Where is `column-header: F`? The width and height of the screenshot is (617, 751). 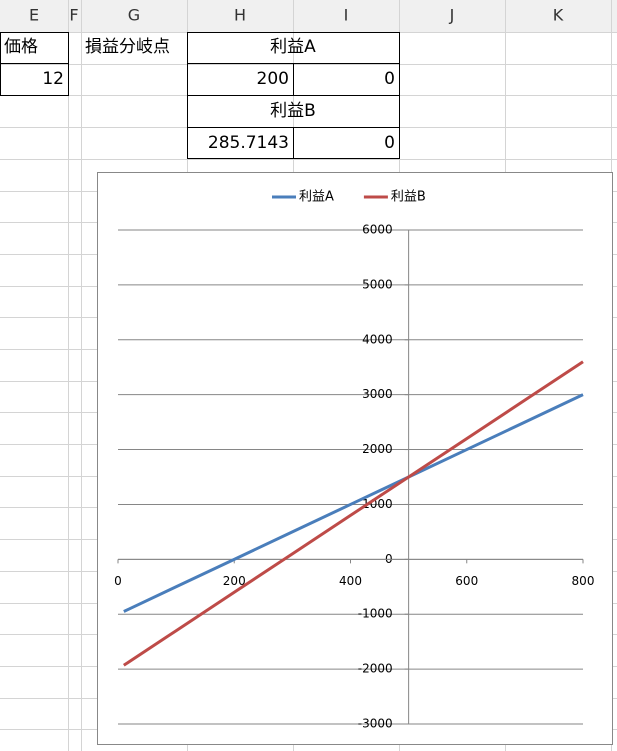 column-header: F is located at coordinates (73, 15).